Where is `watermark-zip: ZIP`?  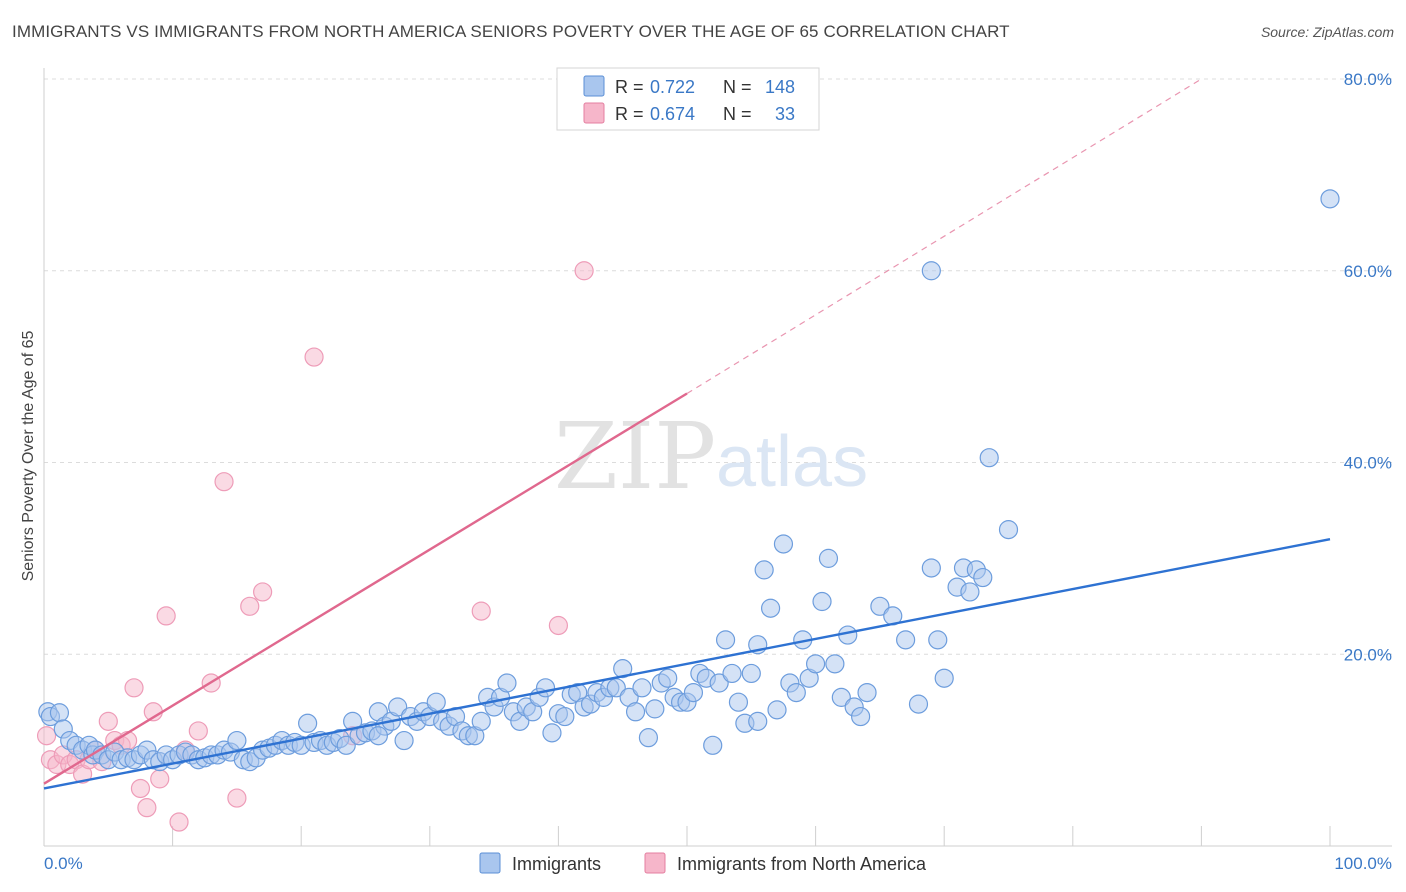
watermark-zip: ZIP is located at coordinates (635, 456).